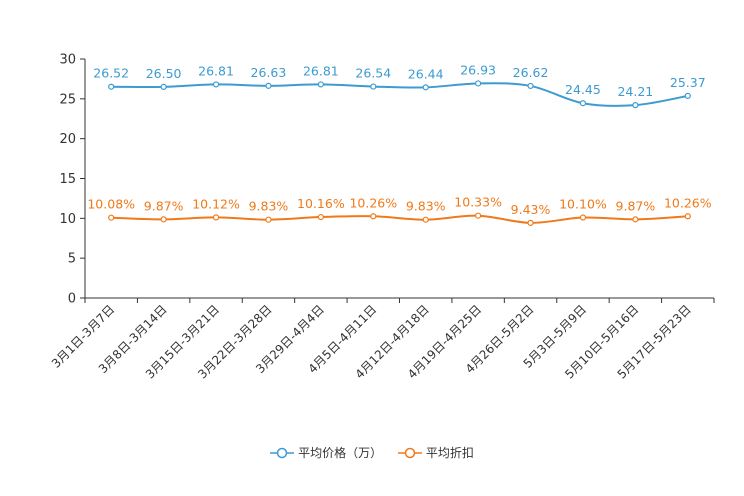 This screenshot has height=496, width=744. I want to click on data-label: 26.93, so click(478, 69).